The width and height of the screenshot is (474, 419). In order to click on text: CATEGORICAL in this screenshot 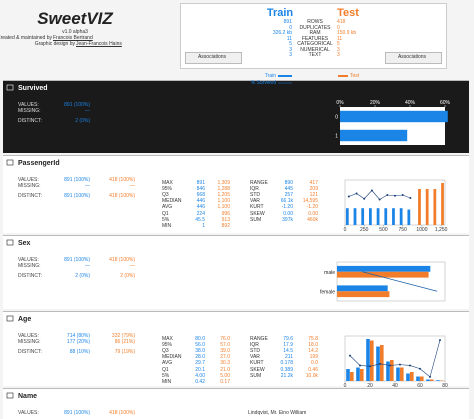, I will do `click(315, 44)`.